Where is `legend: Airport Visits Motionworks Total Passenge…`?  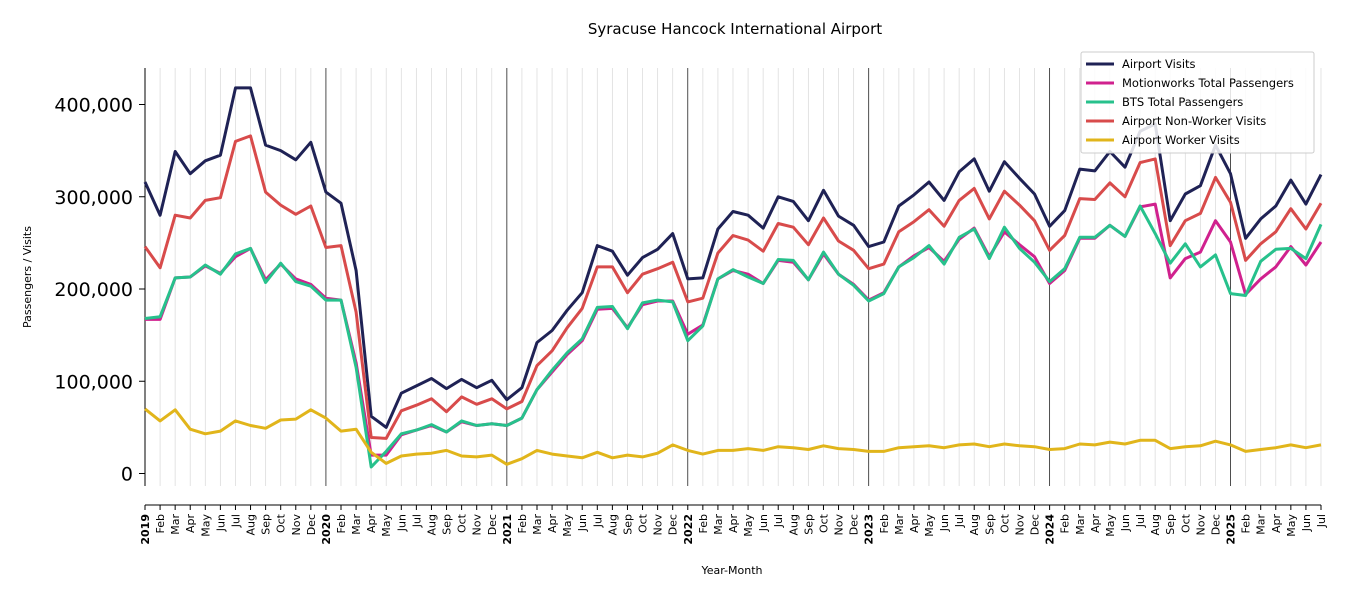
legend: Airport Visits Motionworks Total Passenge… is located at coordinates (1197, 102).